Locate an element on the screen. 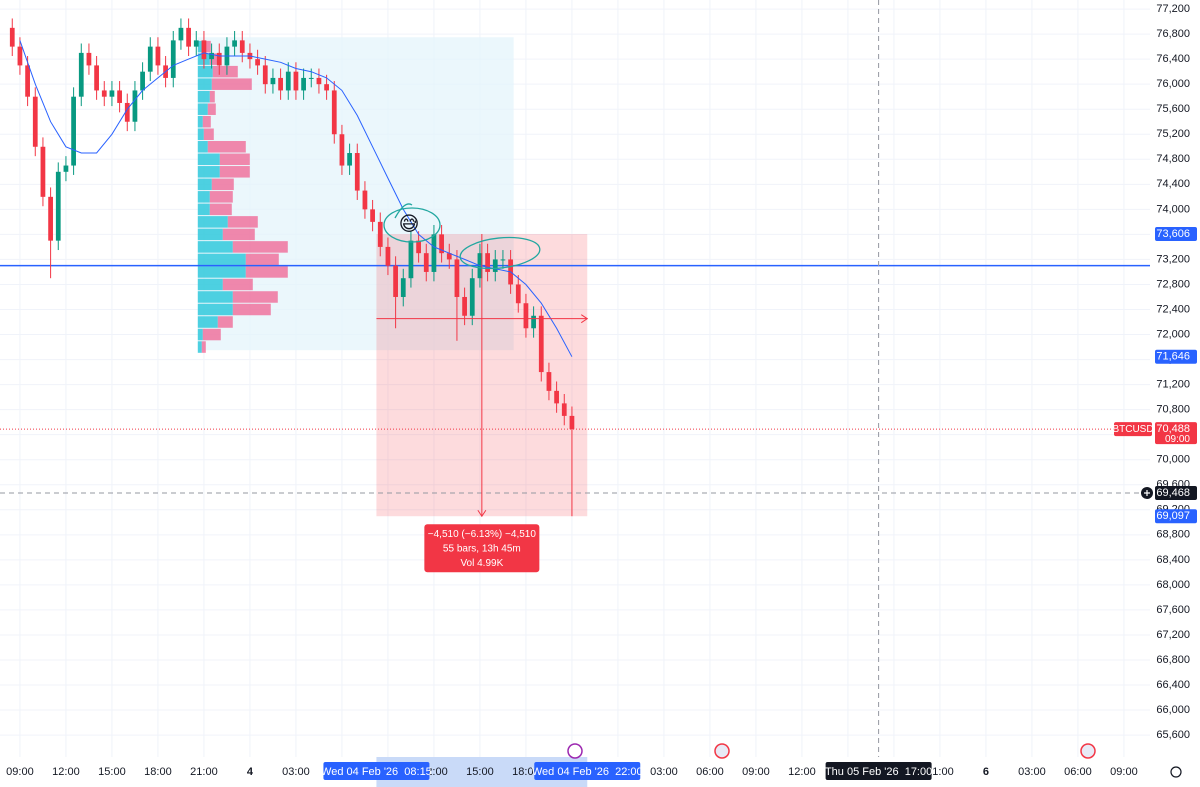 The width and height of the screenshot is (1200, 787). drawing-ellipse is located at coordinates (500, 253).